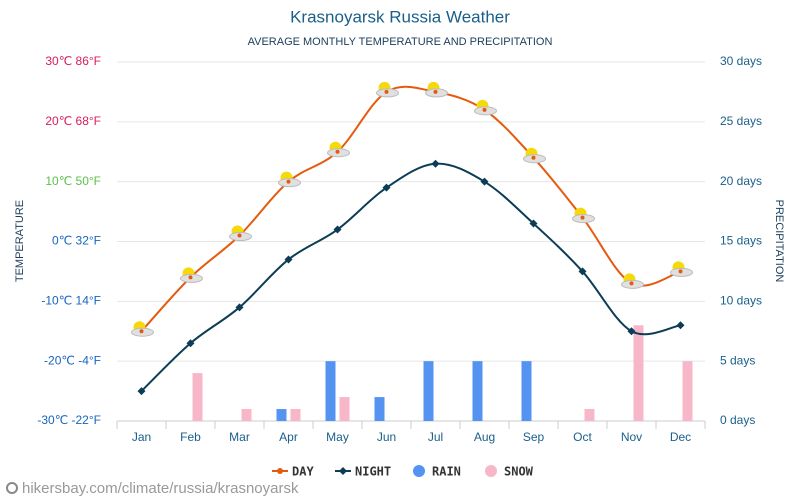  I want to click on y2-tick-label: 15 days, so click(741, 241).